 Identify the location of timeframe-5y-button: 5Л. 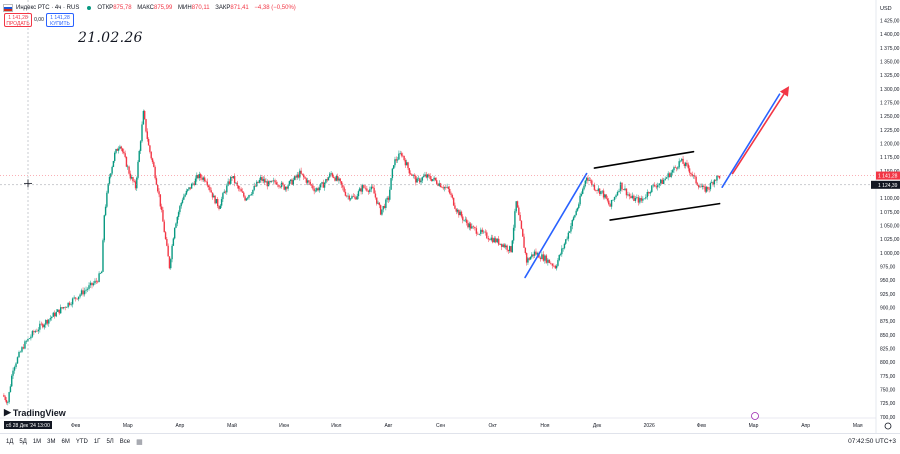
(110, 442).